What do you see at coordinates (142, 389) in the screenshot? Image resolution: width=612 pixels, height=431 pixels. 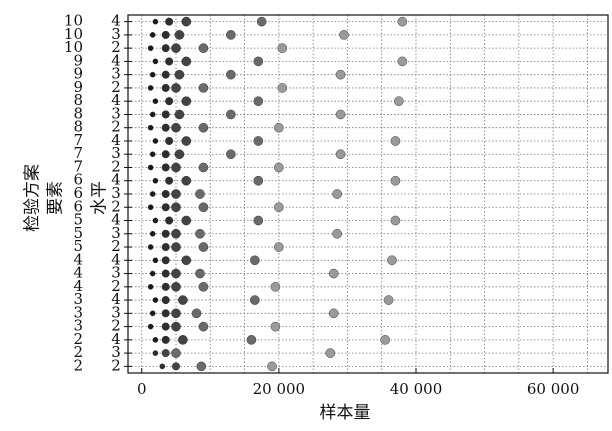 I see `x-tick-label: 0` at bounding box center [142, 389].